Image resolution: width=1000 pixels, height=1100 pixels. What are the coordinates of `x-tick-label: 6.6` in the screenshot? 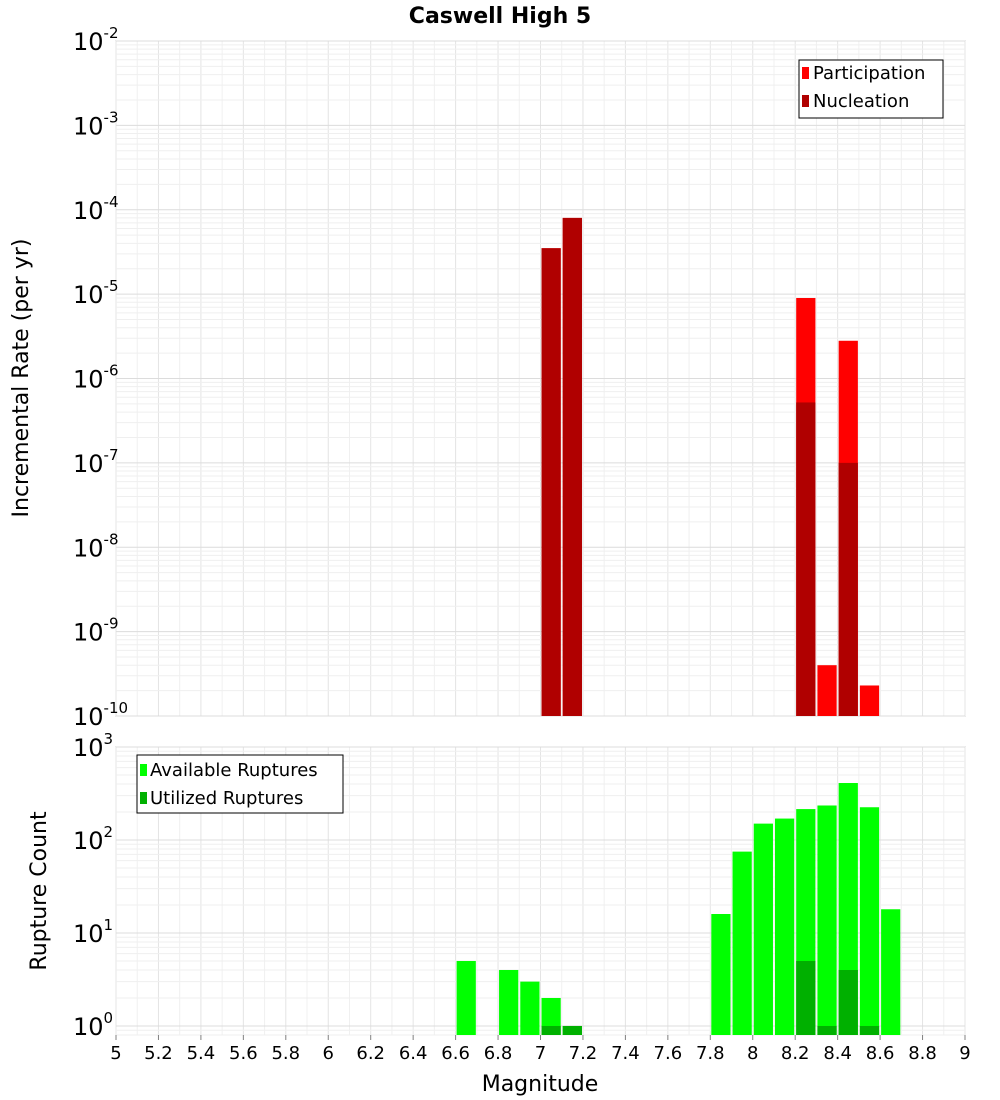 It's located at (455, 1053).